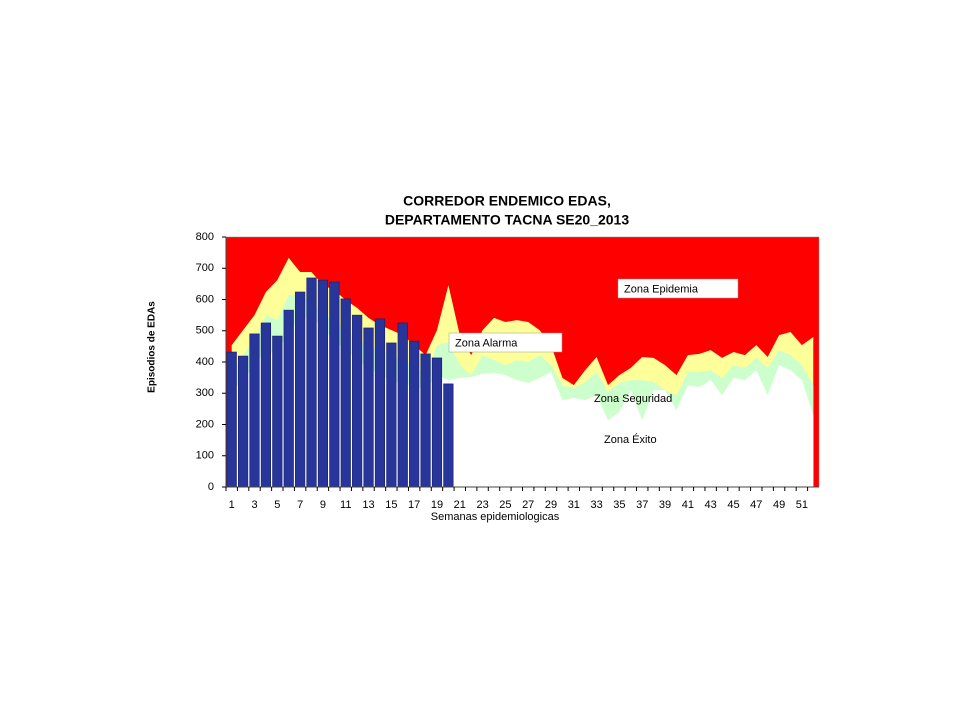 Image resolution: width=960 pixels, height=720 pixels. I want to click on x-tick-label: 13, so click(368, 505).